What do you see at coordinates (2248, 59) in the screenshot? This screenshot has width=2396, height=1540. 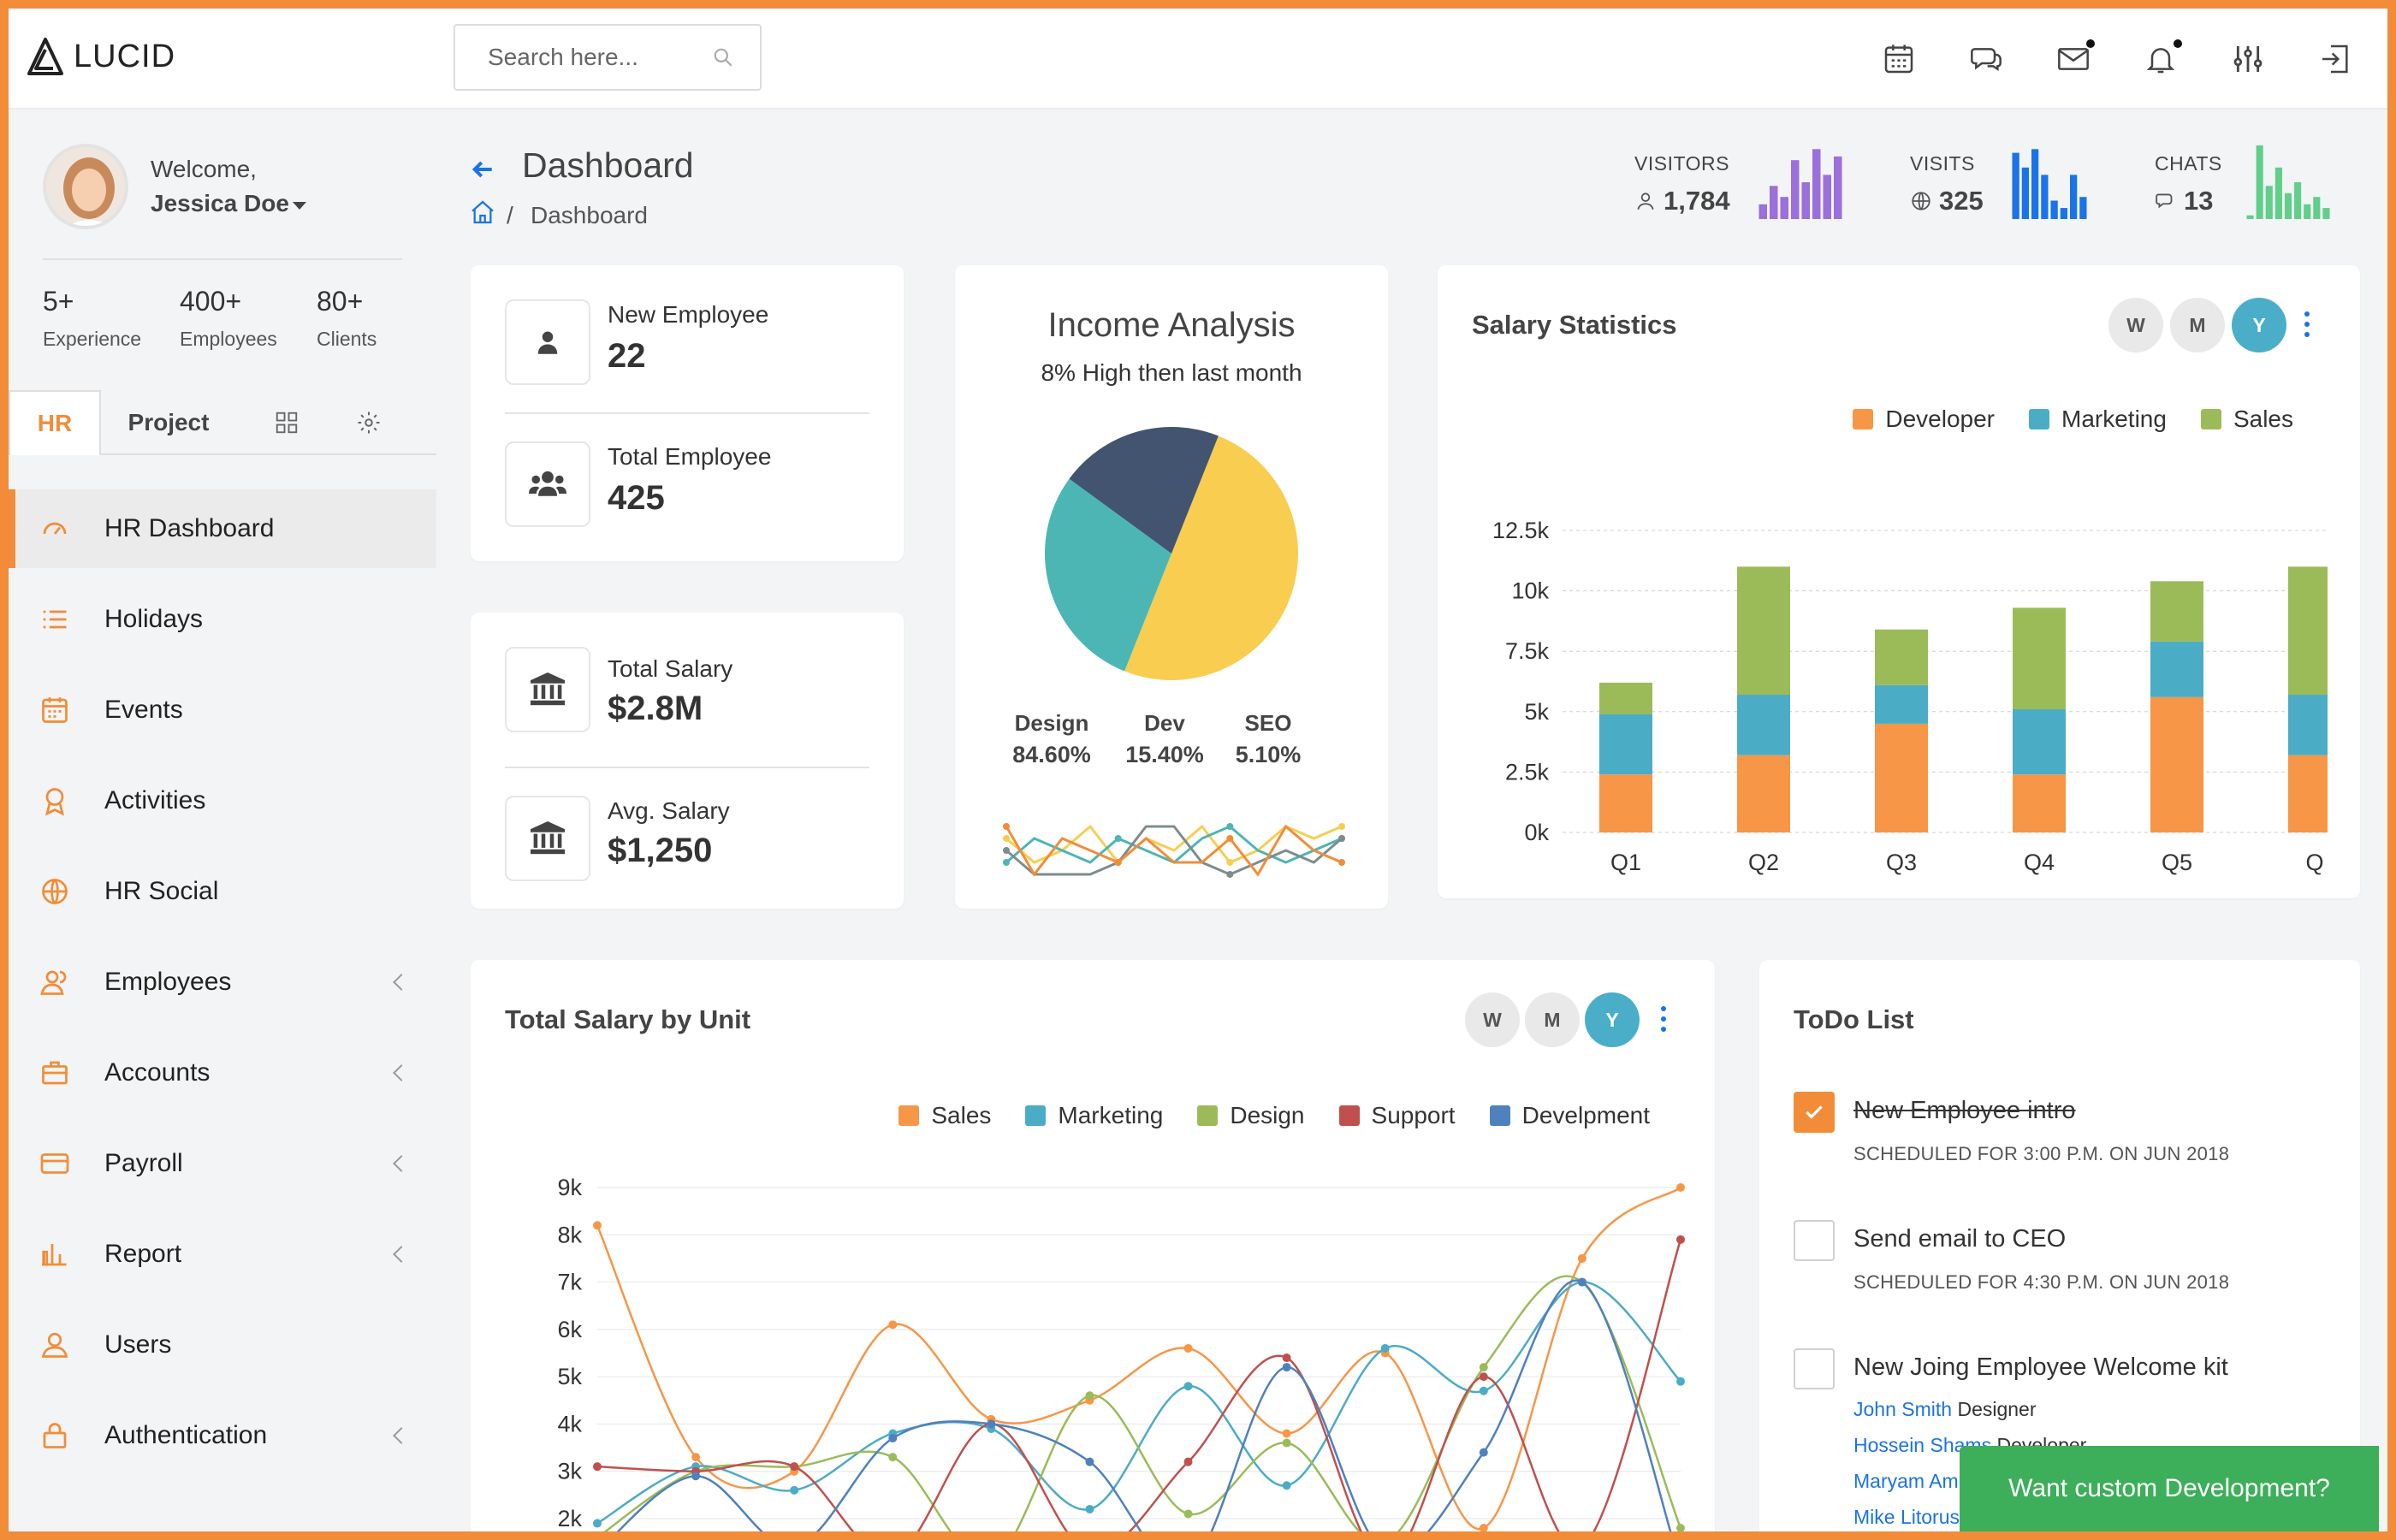 I see `sliders-icon` at bounding box center [2248, 59].